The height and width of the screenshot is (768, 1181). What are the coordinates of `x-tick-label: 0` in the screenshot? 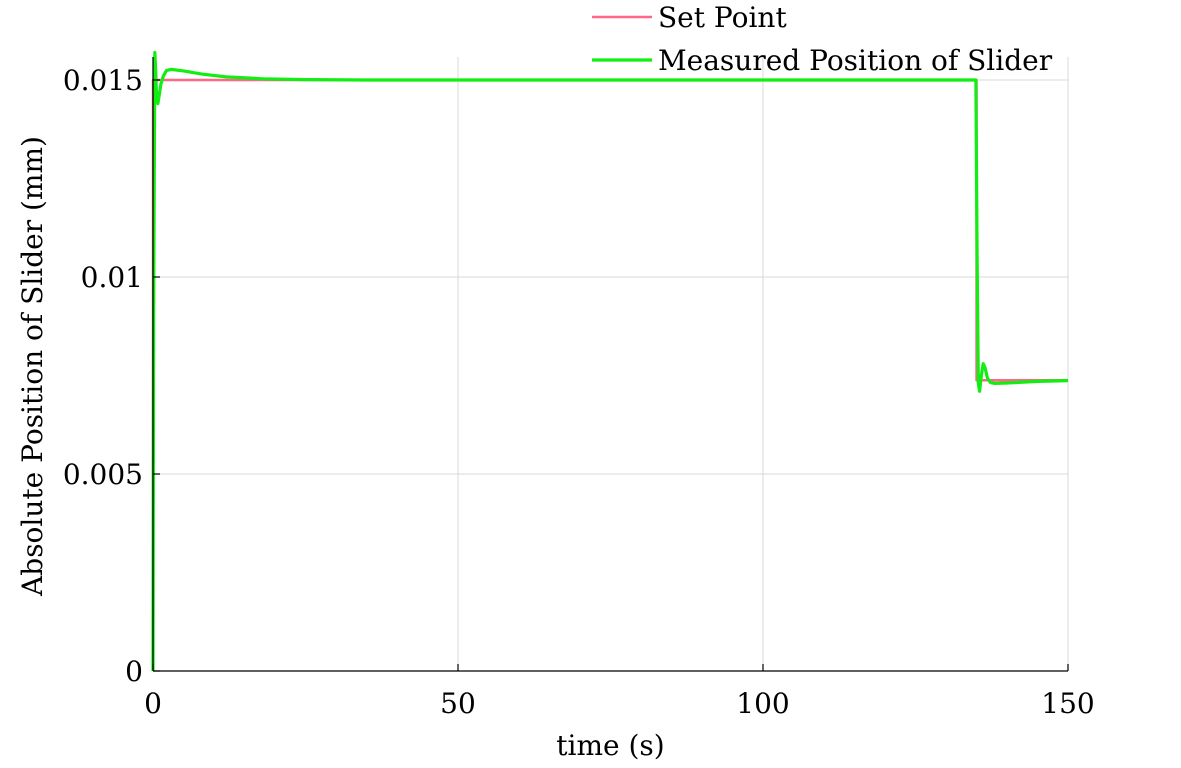 It's located at (153, 703).